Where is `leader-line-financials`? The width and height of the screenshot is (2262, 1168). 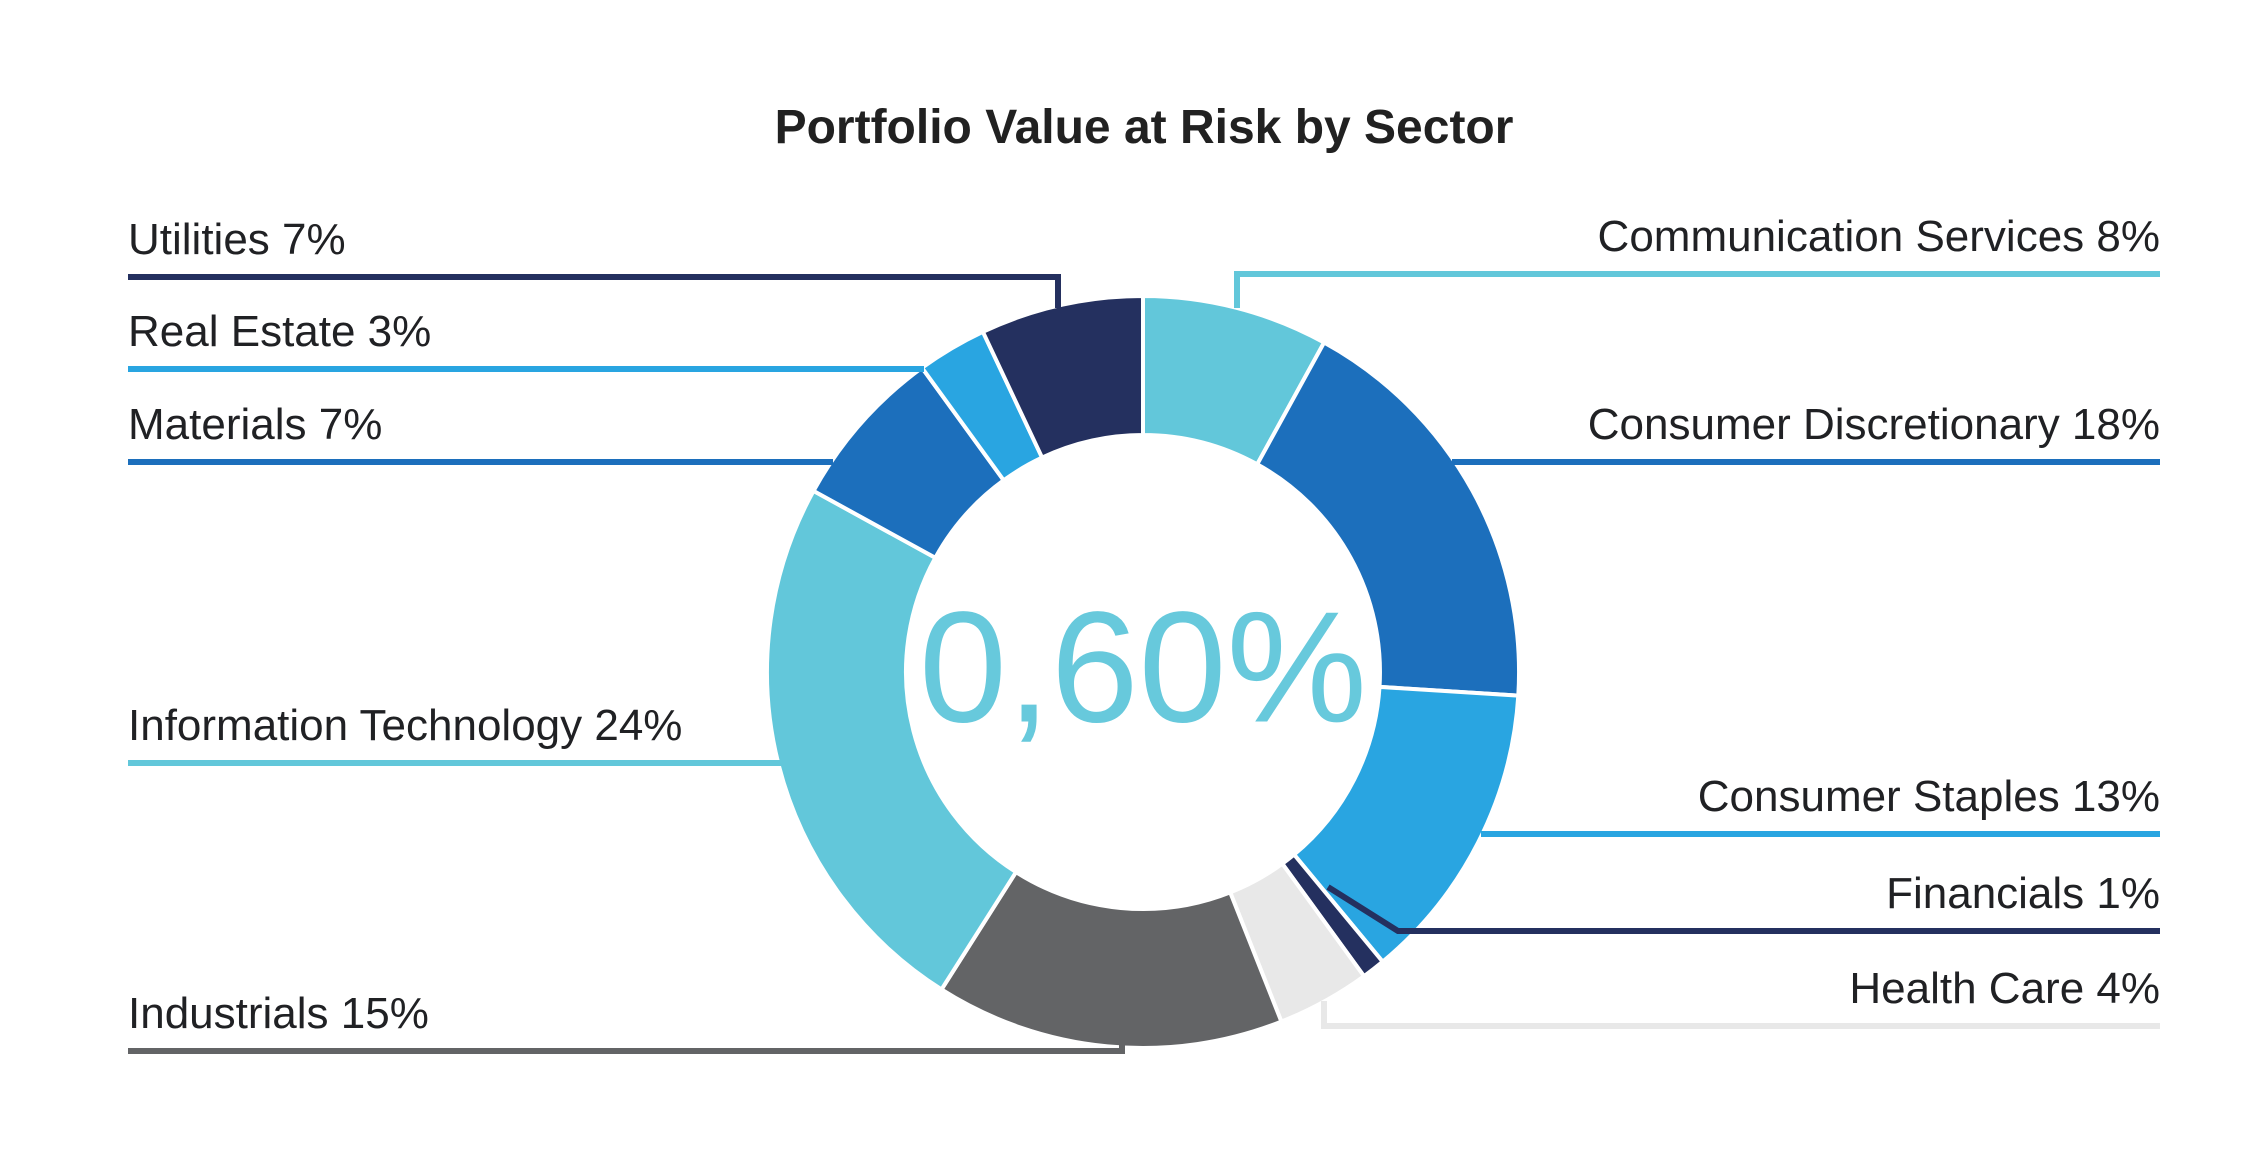 leader-line-financials is located at coordinates (1743, 909).